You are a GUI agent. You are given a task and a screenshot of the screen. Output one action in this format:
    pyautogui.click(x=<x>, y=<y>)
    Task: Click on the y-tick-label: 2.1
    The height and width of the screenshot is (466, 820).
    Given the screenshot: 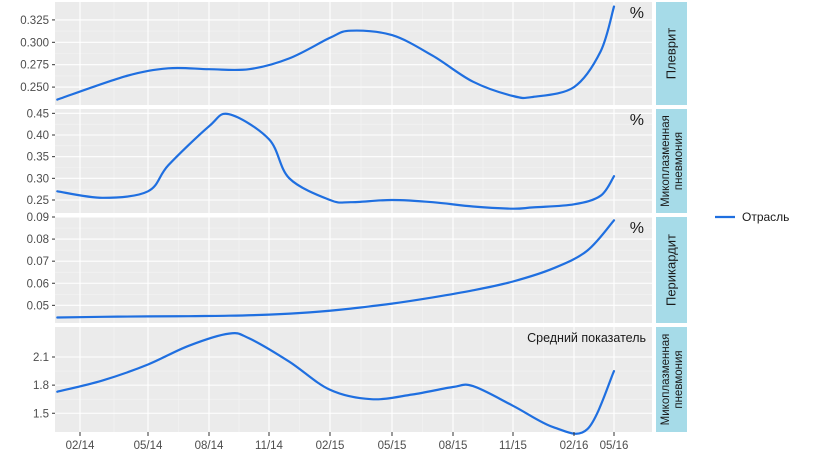 What is the action you would take?
    pyautogui.click(x=41, y=358)
    